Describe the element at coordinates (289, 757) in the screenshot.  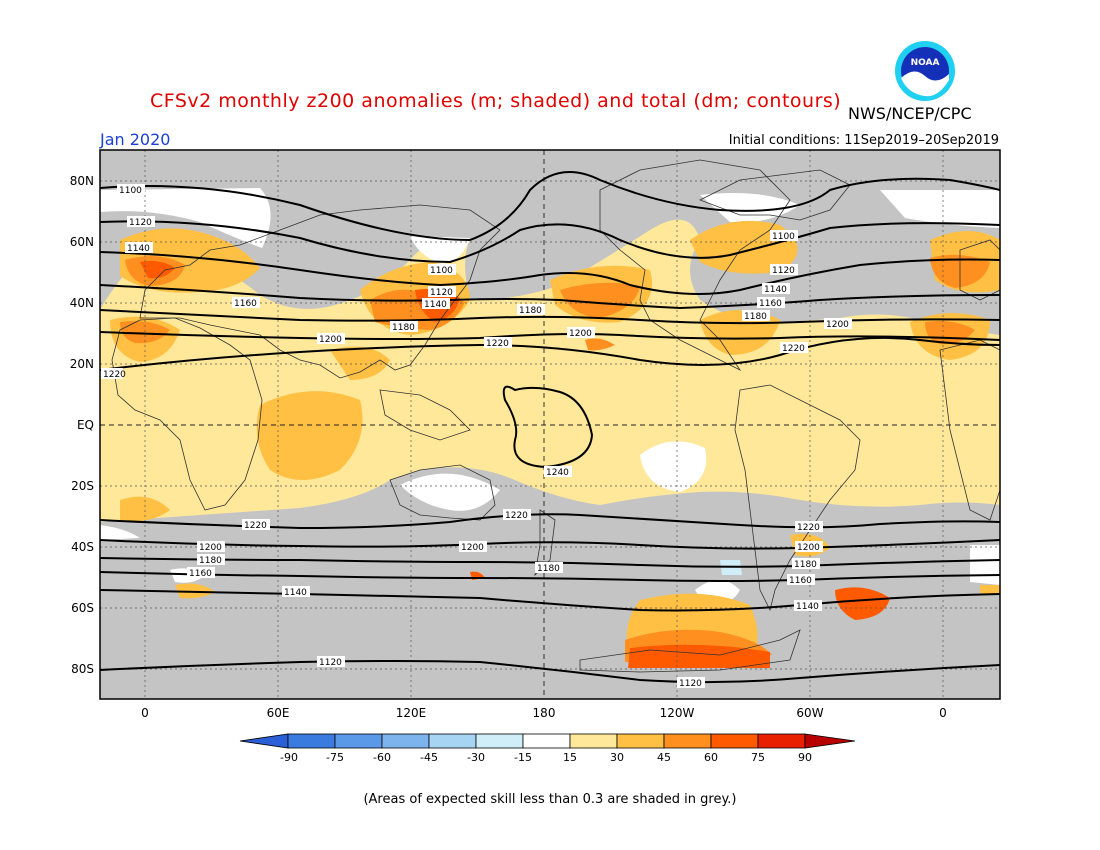
I see `colorbar-tick-label: -90` at that location.